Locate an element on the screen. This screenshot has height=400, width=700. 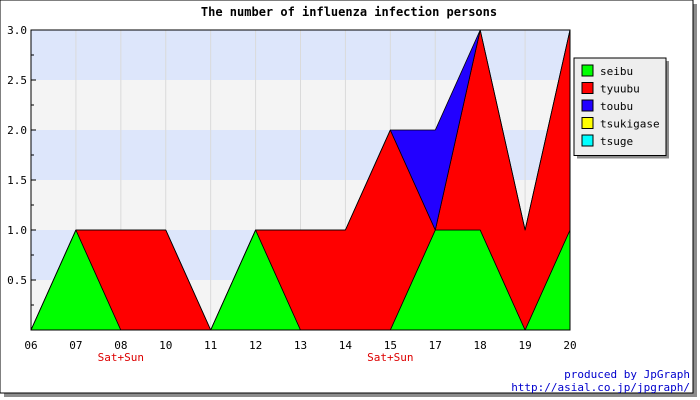
x-axis: 06 07 08 10 11 12 13 14 15 17 18 19 20 Sat+Sun Sat+Sun is located at coordinates (300, 351).